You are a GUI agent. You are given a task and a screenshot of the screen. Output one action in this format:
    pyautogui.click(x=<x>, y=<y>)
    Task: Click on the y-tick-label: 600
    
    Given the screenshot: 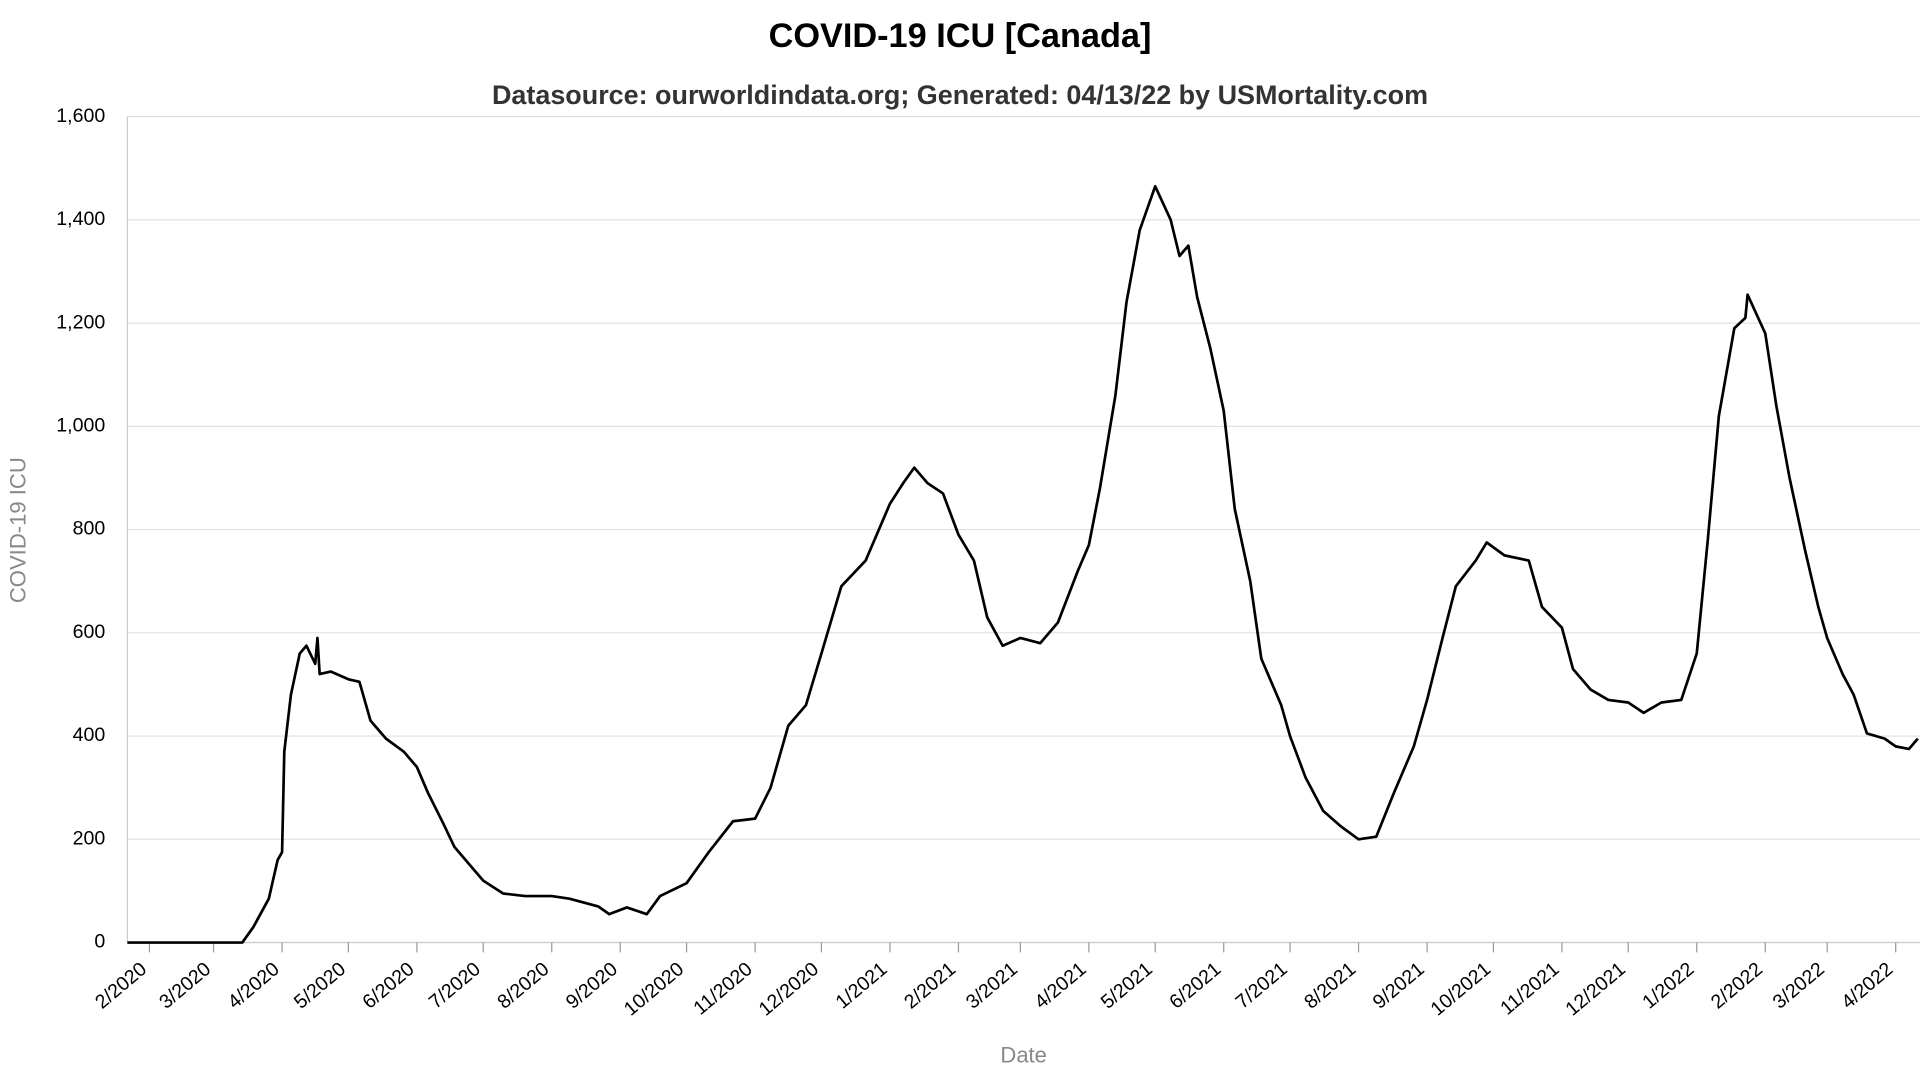 What is the action you would take?
    pyautogui.click(x=89, y=632)
    